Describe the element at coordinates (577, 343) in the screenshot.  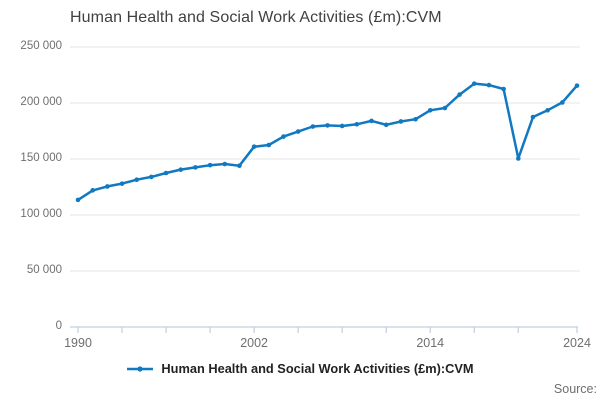
I see `x-axis-tick-label: 2024` at that location.